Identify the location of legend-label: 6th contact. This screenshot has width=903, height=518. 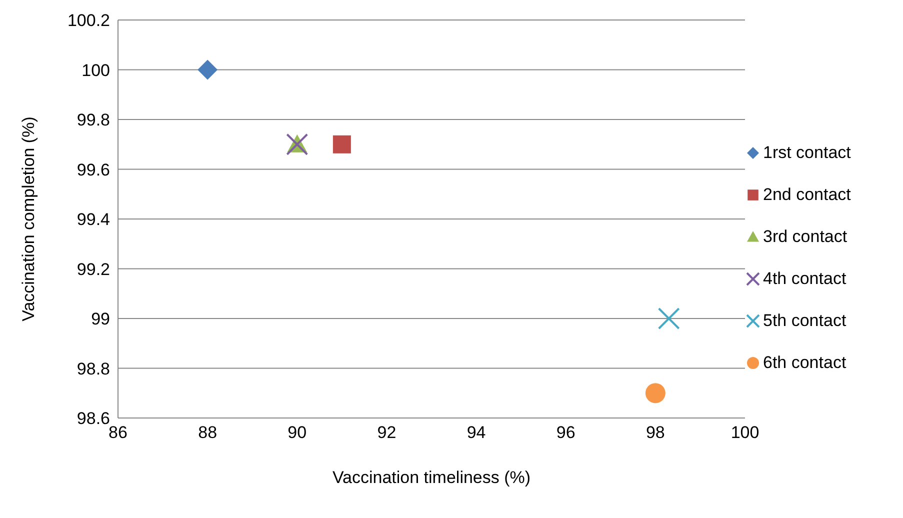
(804, 363).